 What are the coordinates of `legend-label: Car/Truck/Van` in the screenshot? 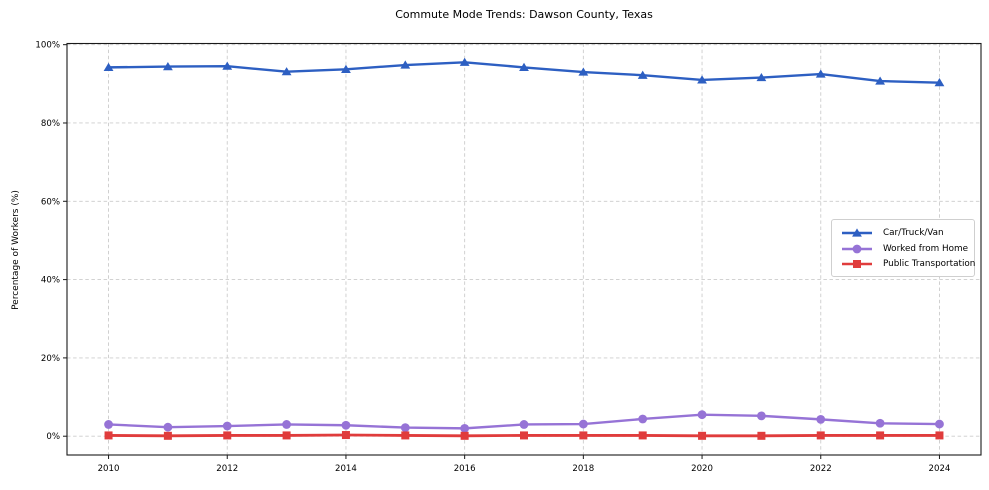 It's located at (913, 232).